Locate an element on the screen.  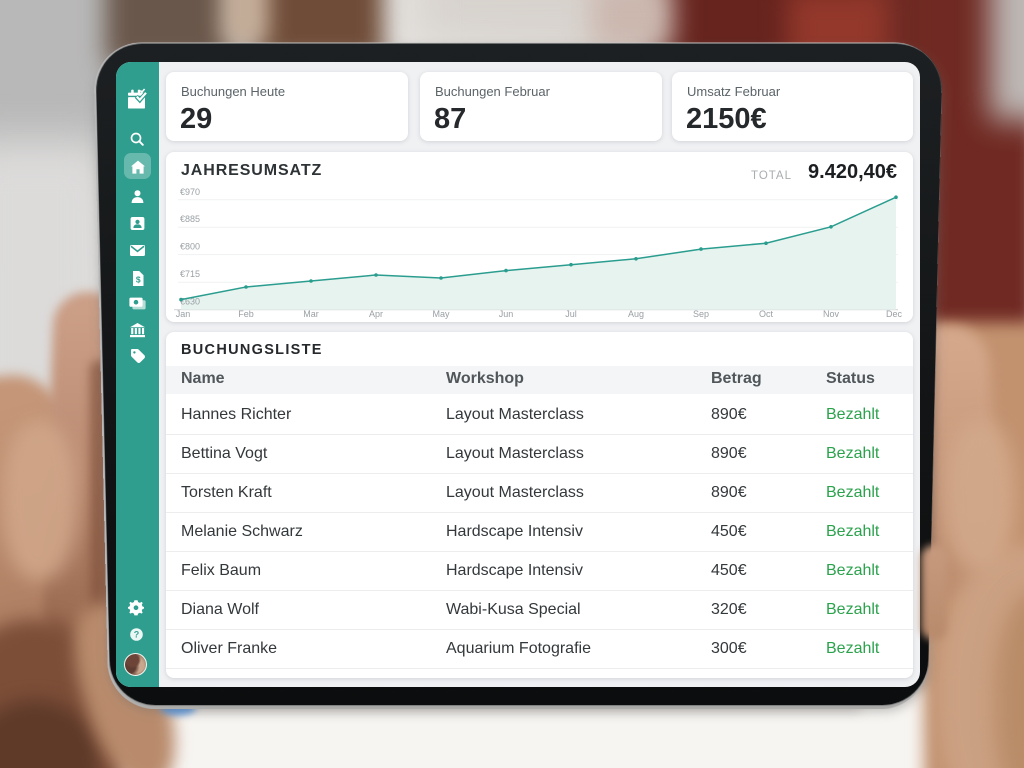
svg-text: Dec is located at coordinates (894, 314).